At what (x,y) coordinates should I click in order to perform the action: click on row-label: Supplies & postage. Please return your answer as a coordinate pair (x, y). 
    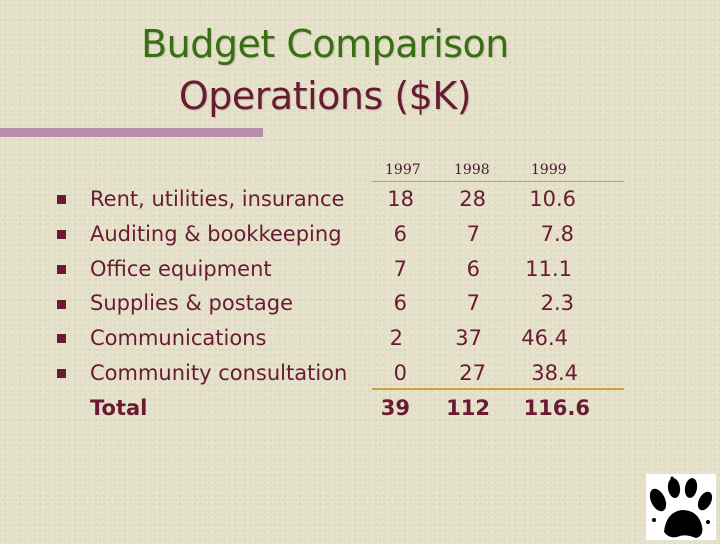
    Looking at the image, I should click on (192, 303).